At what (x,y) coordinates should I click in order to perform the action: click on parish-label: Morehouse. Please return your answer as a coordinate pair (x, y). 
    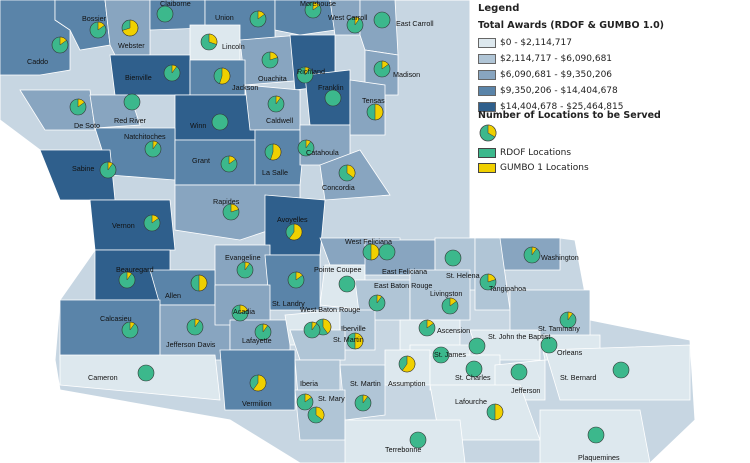
    Looking at the image, I should click on (318, 4).